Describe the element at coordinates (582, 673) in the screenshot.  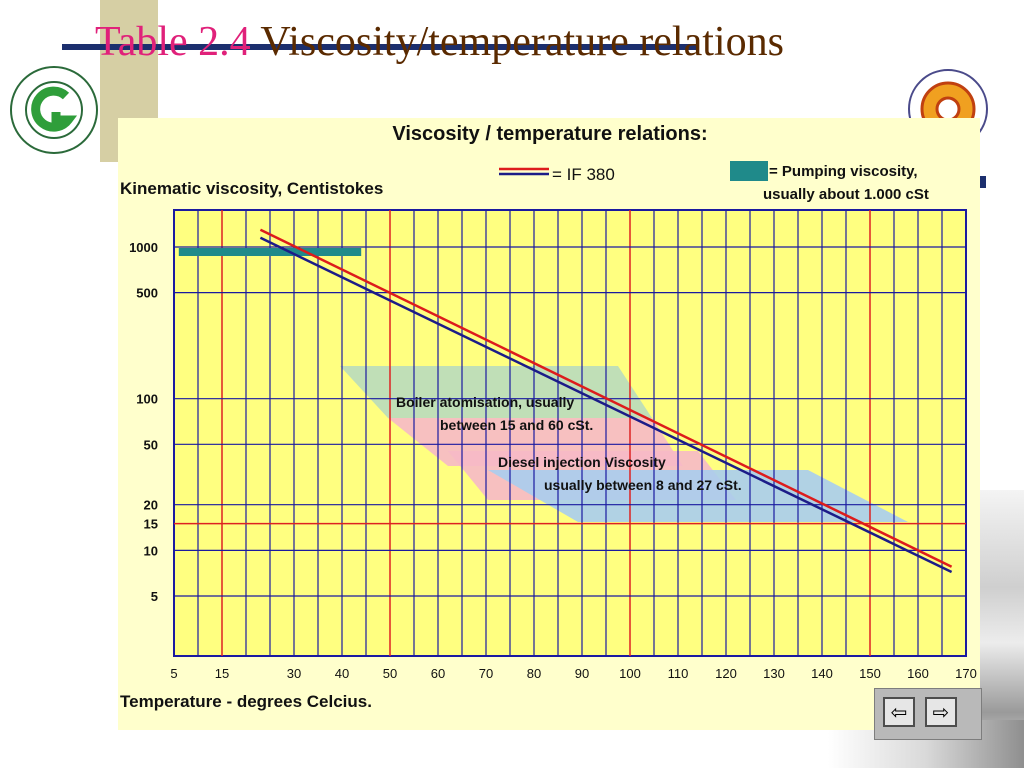
I see `x-tick-label: 90` at that location.